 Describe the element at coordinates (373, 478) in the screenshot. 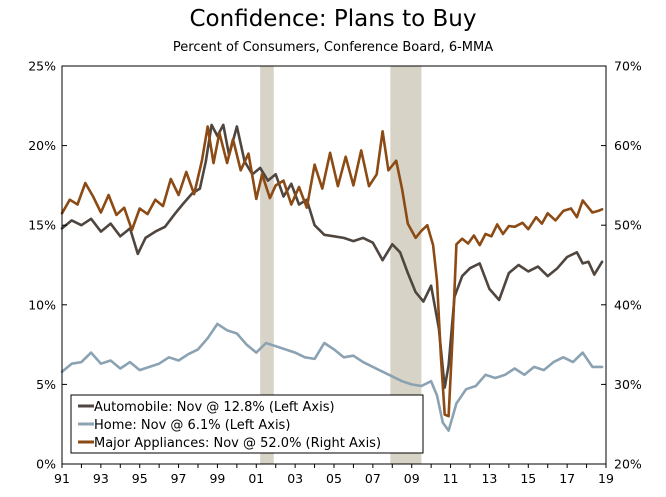

I see `x-axis-tick-label: 07` at that location.